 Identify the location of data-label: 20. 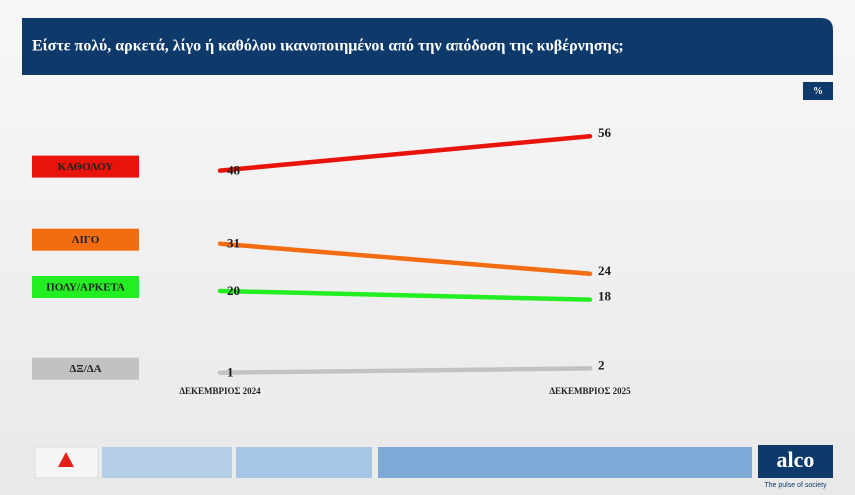
(233, 290).